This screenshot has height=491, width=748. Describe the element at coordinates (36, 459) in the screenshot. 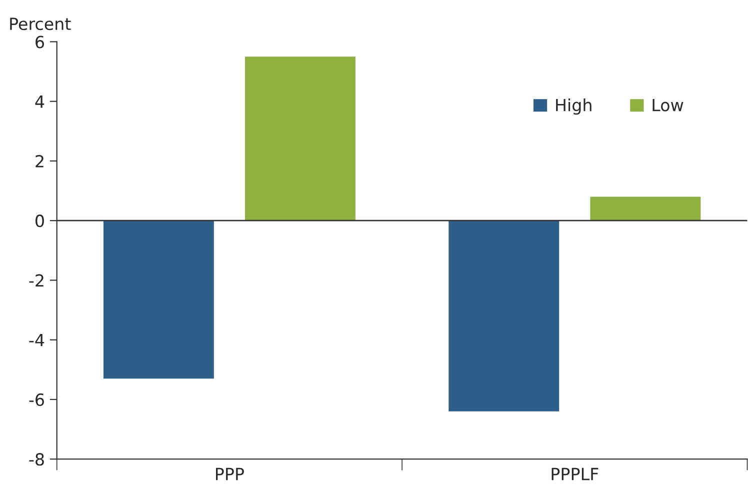

I see `y-tick-label: -8` at that location.